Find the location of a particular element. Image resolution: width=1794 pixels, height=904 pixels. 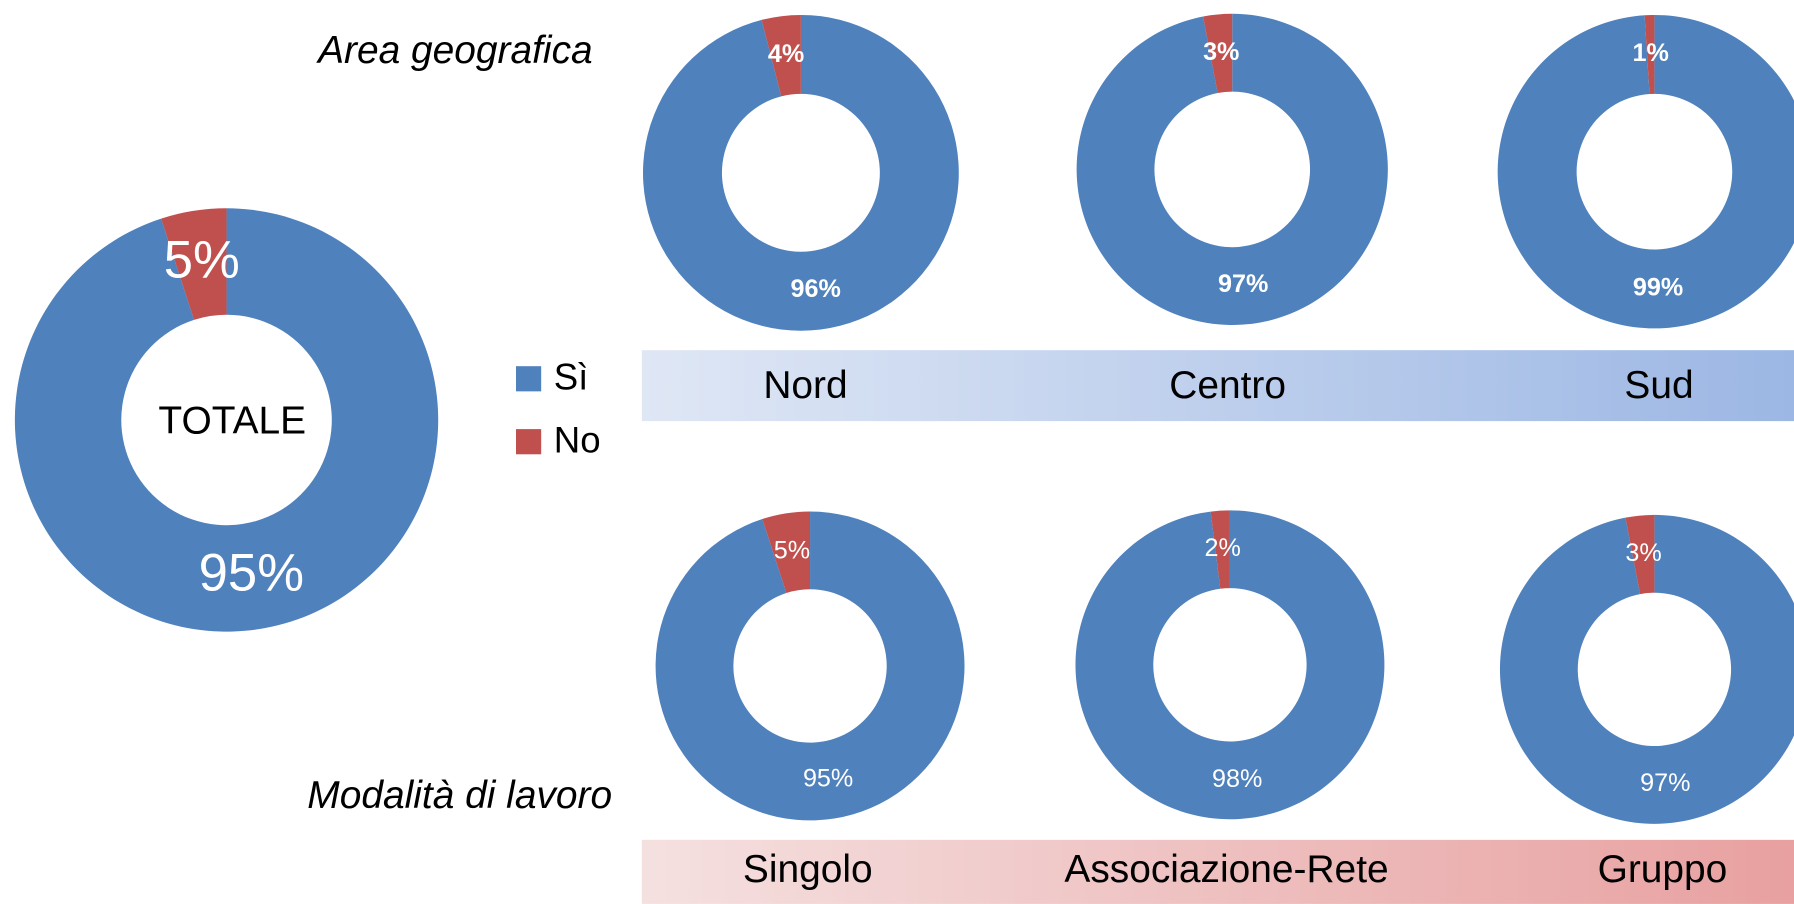

legend-label: No is located at coordinates (577, 440).